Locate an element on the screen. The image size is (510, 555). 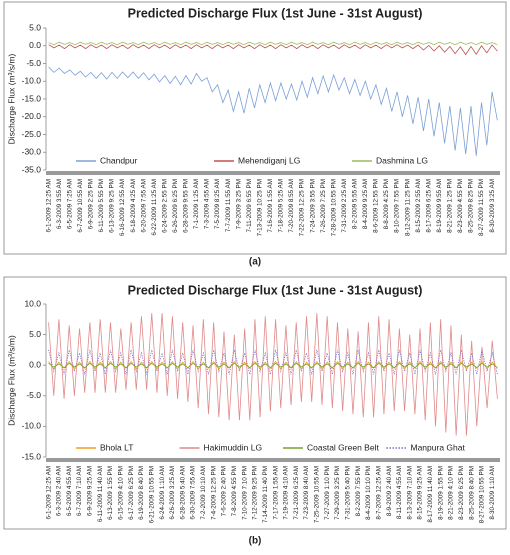
x-tick-label: 6-19-2009 8:40 PM is located at coordinates (141, 493).